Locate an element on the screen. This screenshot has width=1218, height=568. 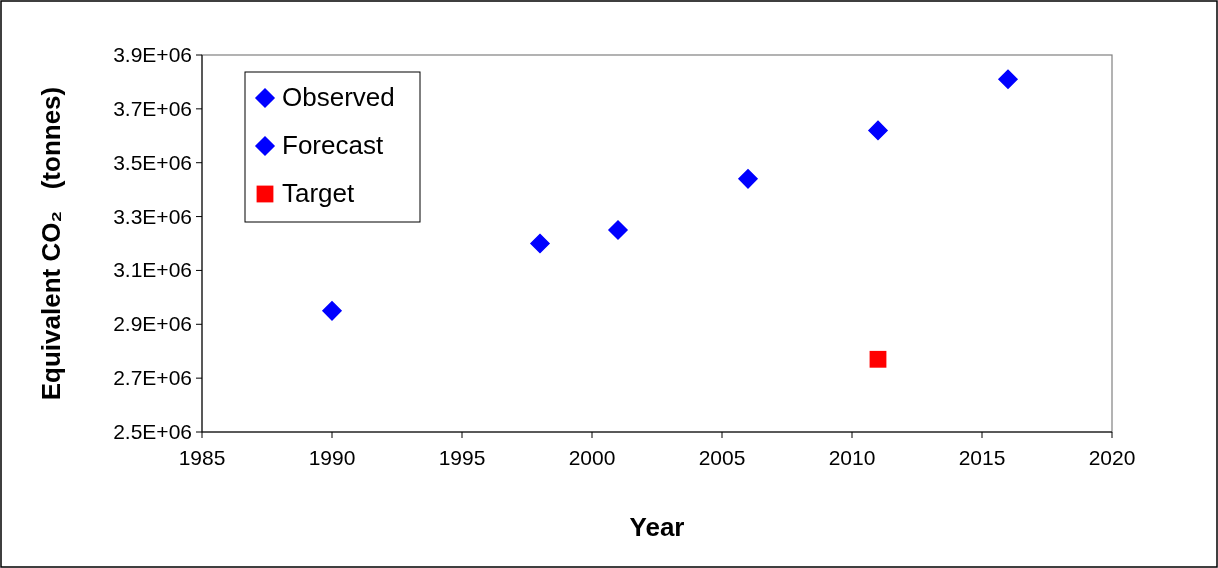
y-tick-label: 2.7E+06 is located at coordinates (152, 378).